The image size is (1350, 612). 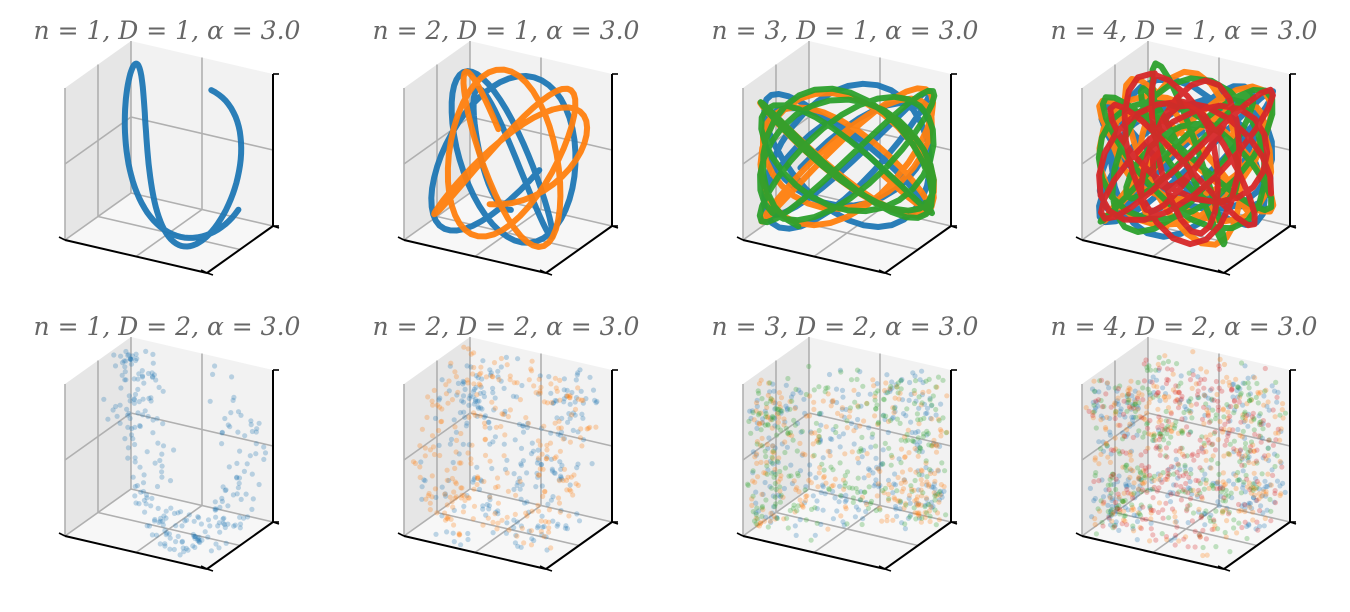 What do you see at coordinates (437, 436) in the screenshot?
I see `grid-line` at bounding box center [437, 436].